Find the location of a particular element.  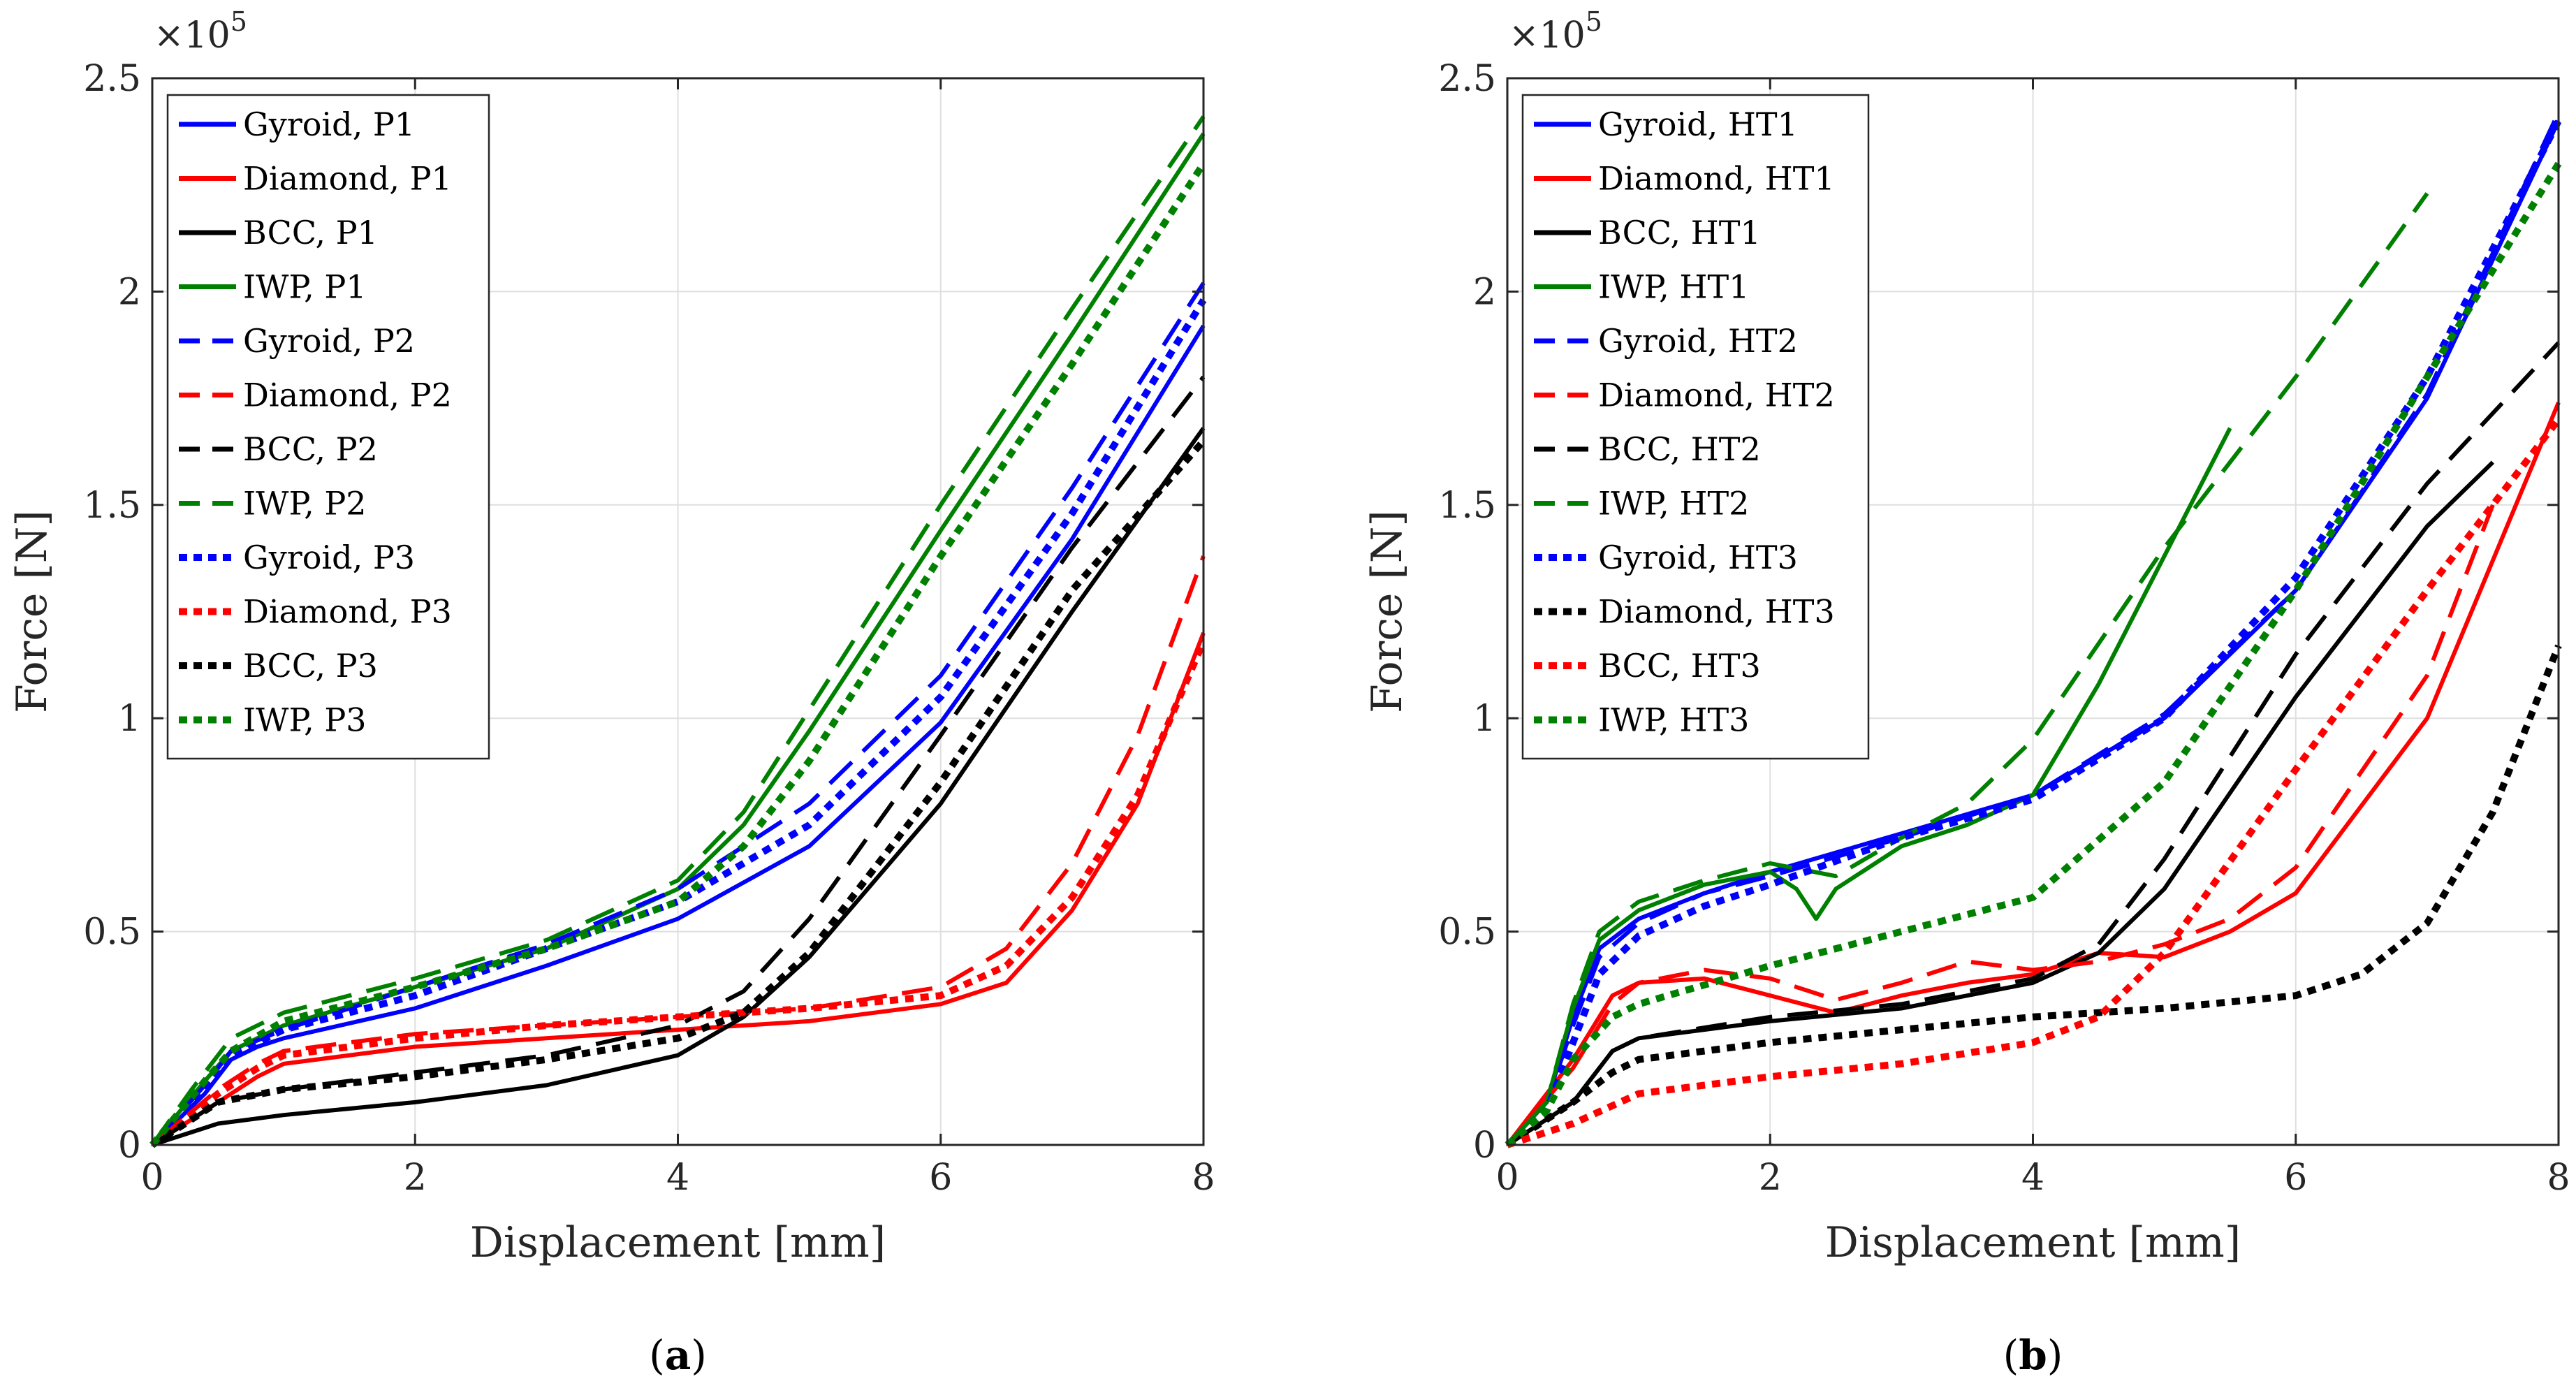

subcaption-letter: a is located at coordinates (678, 1355).